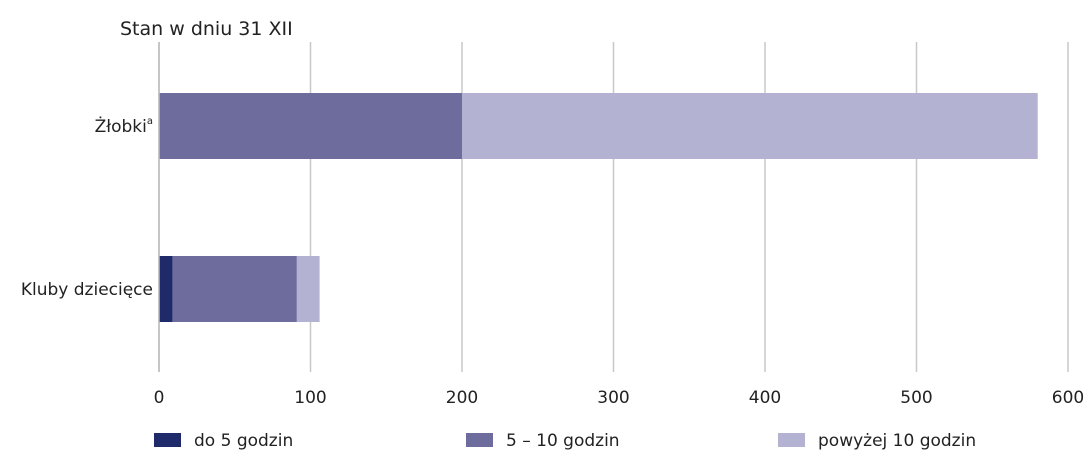  What do you see at coordinates (613, 398) in the screenshot?
I see `x-tick-label: 300` at bounding box center [613, 398].